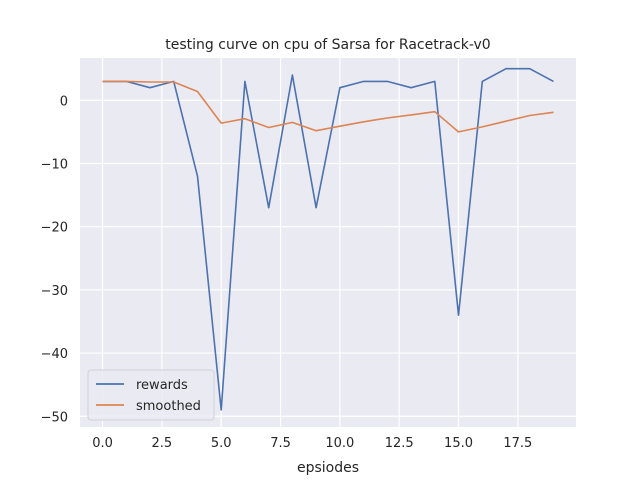 The width and height of the screenshot is (640, 480). What do you see at coordinates (328, 106) in the screenshot?
I see `series-line-smoothed` at bounding box center [328, 106].